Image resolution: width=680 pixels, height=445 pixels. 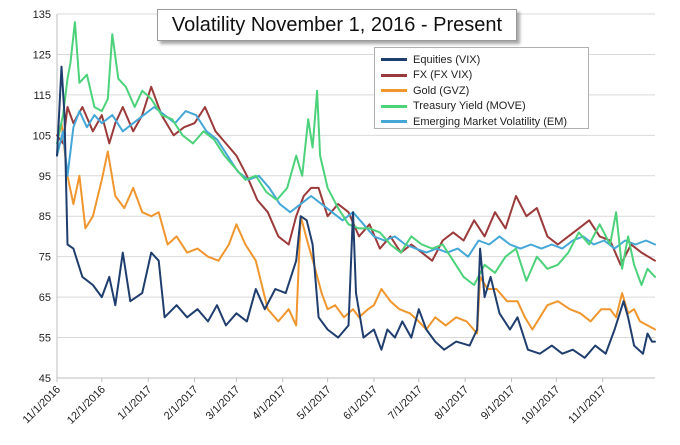 I want to click on y-tick-label: 135, so click(x=42, y=15).